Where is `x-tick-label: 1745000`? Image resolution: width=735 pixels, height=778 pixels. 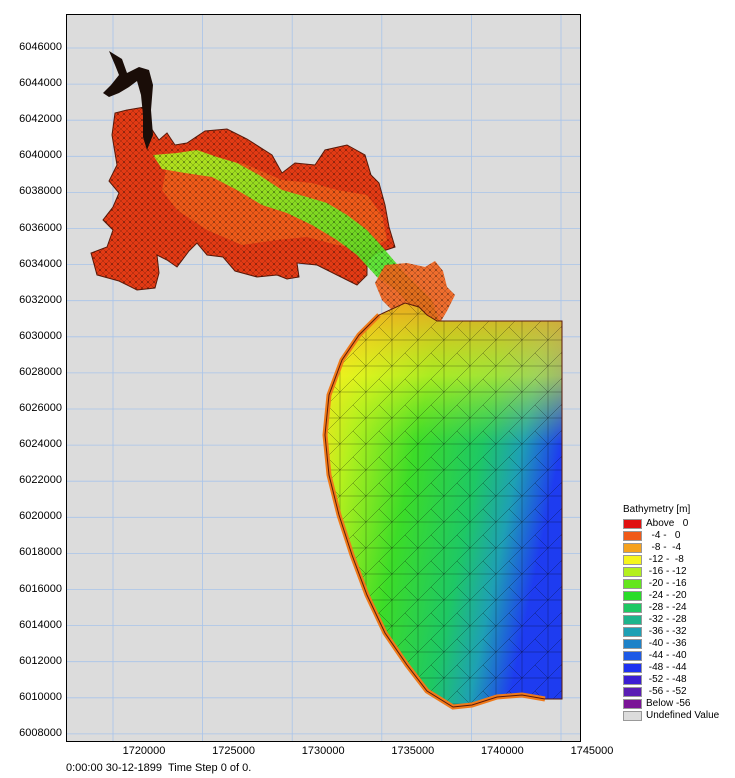 x-tick-label: 1745000 is located at coordinates (592, 751).